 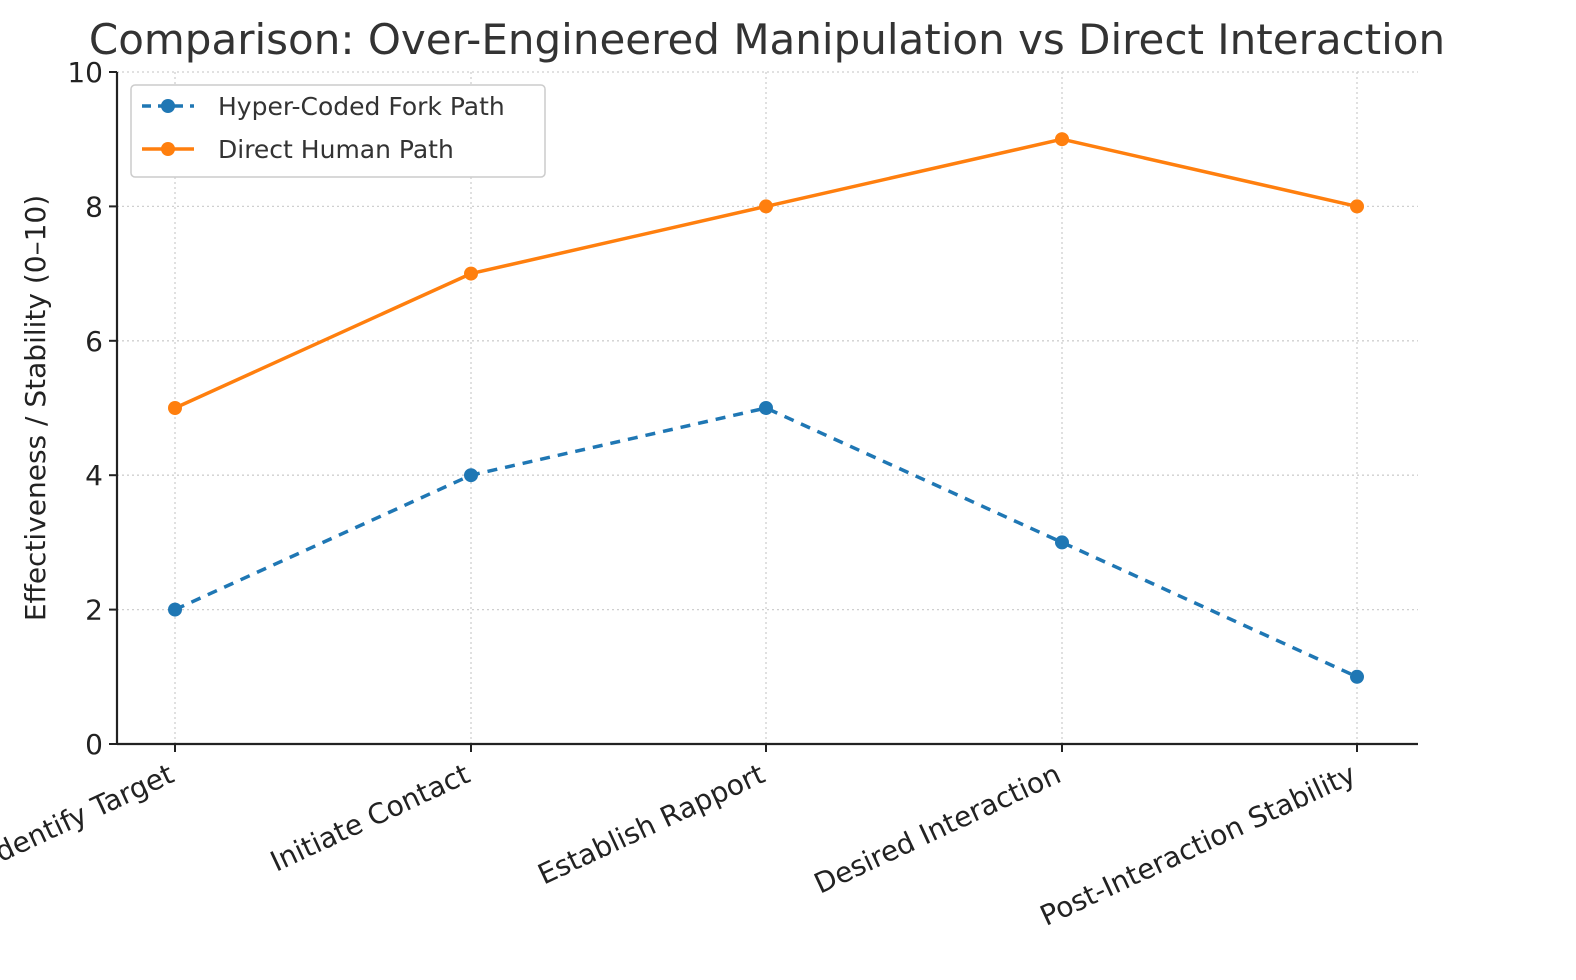 I want to click on x-tick-label-0: Identify Target, so click(x=89, y=814).